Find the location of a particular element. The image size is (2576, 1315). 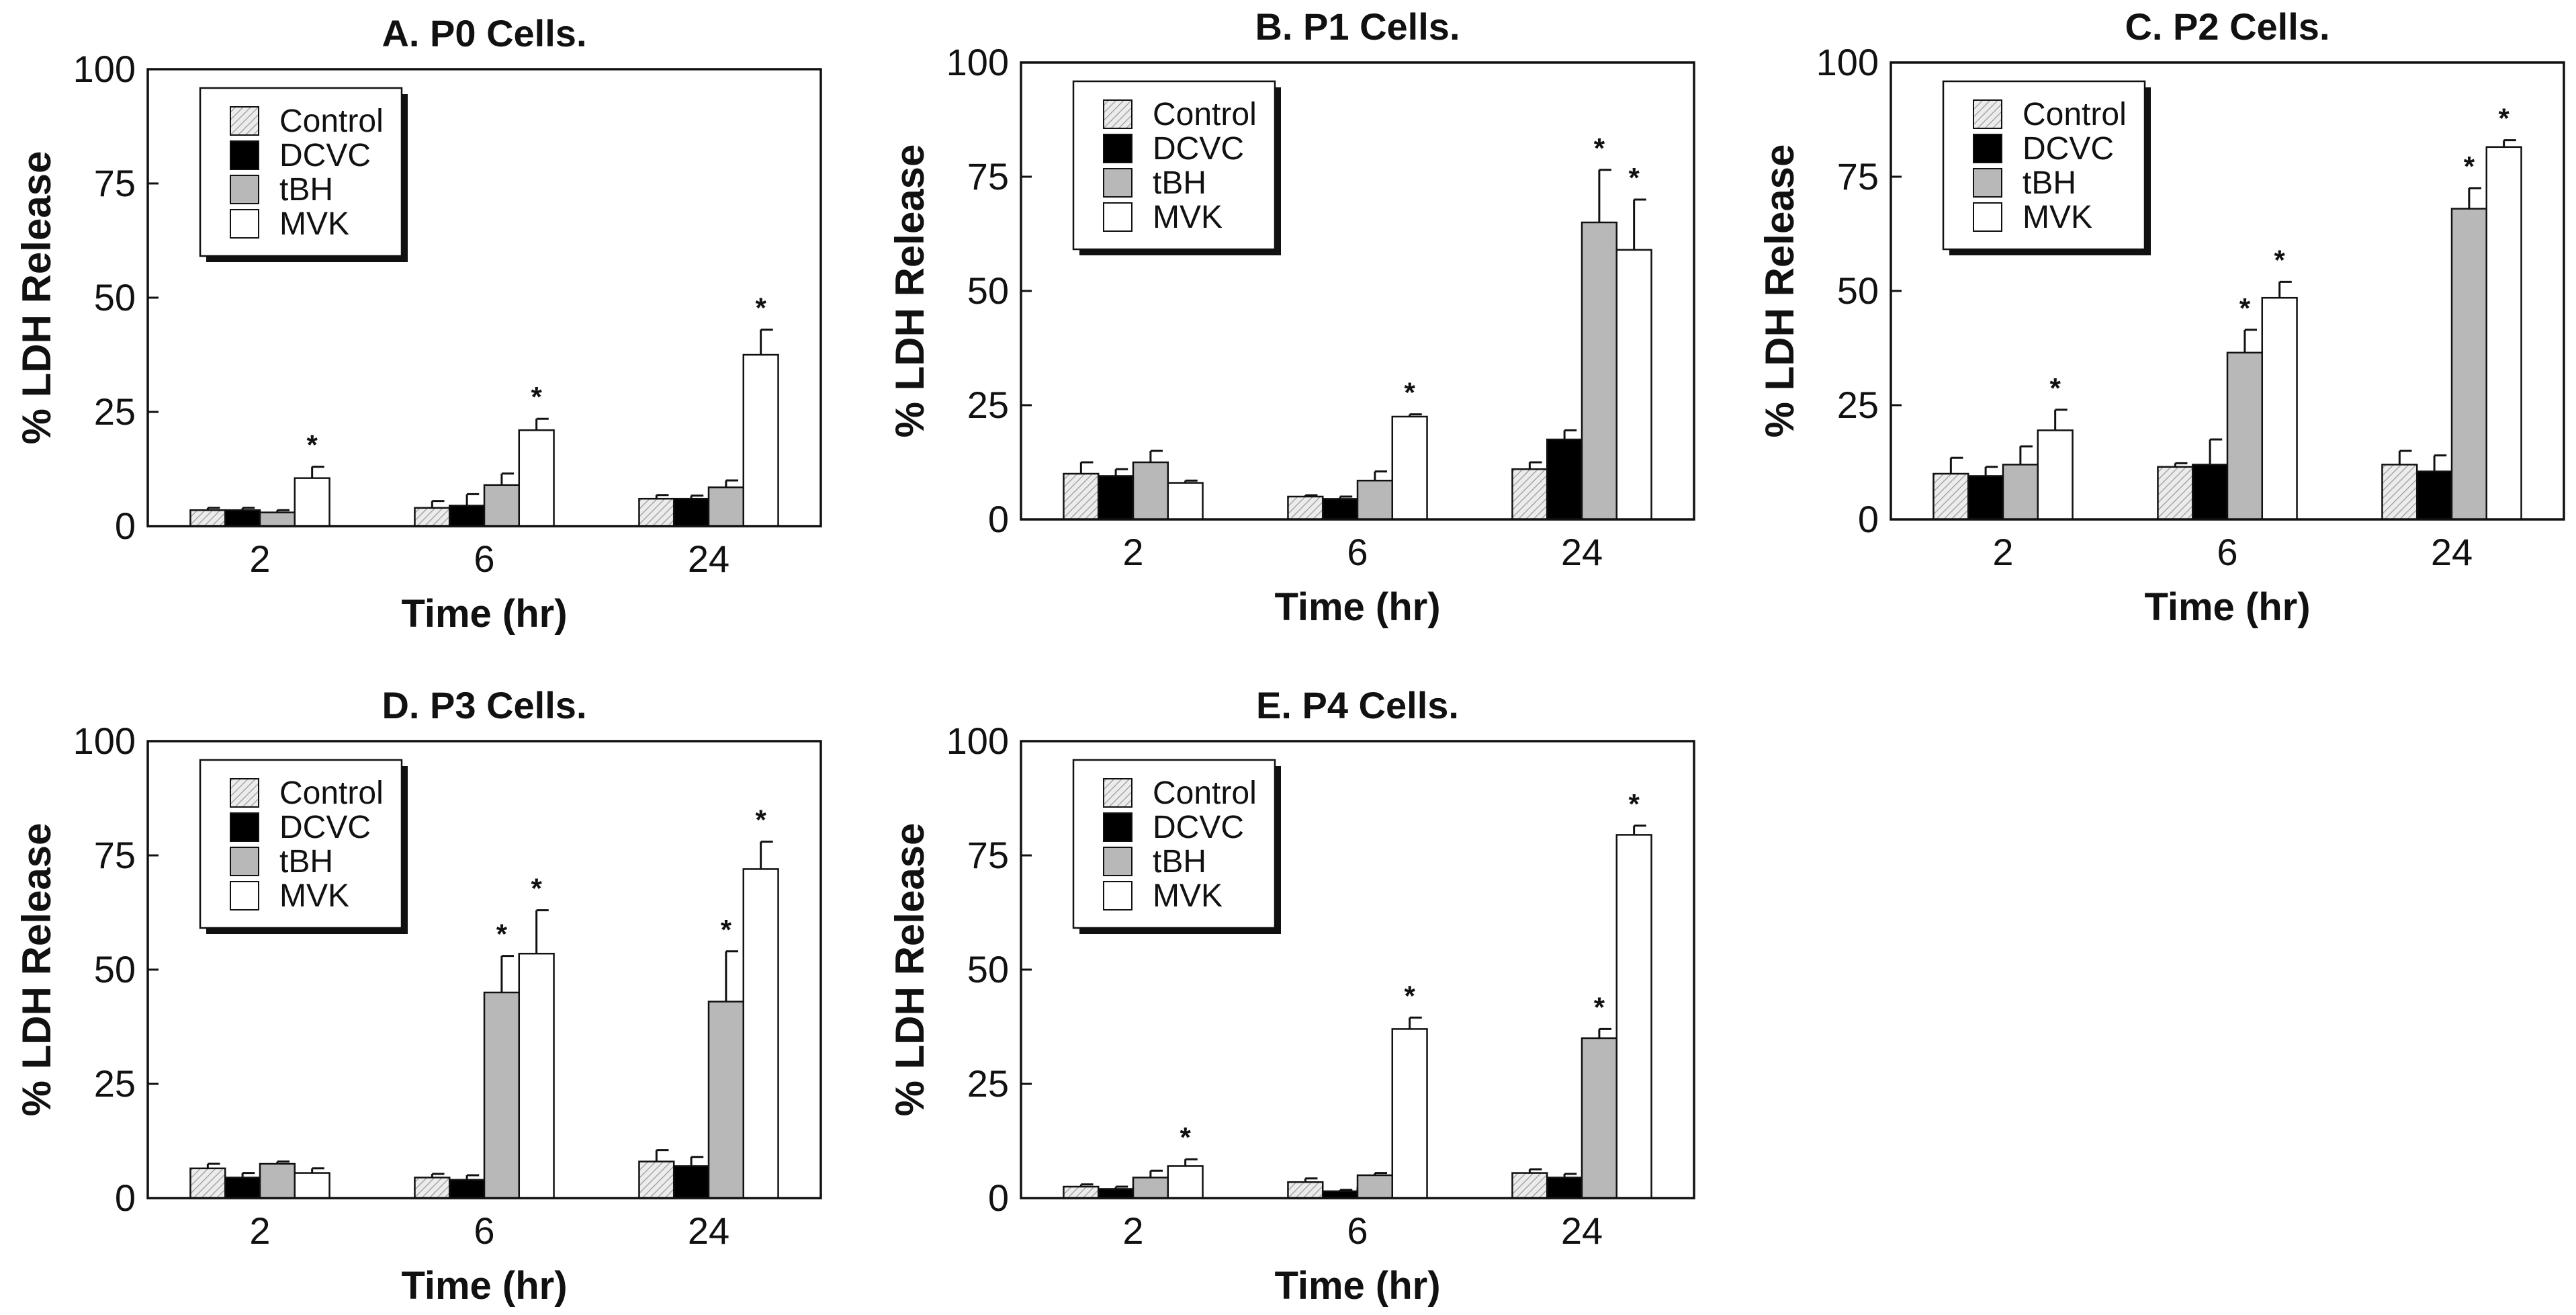

y-axis-label: % LDH Release is located at coordinates (37, 970).